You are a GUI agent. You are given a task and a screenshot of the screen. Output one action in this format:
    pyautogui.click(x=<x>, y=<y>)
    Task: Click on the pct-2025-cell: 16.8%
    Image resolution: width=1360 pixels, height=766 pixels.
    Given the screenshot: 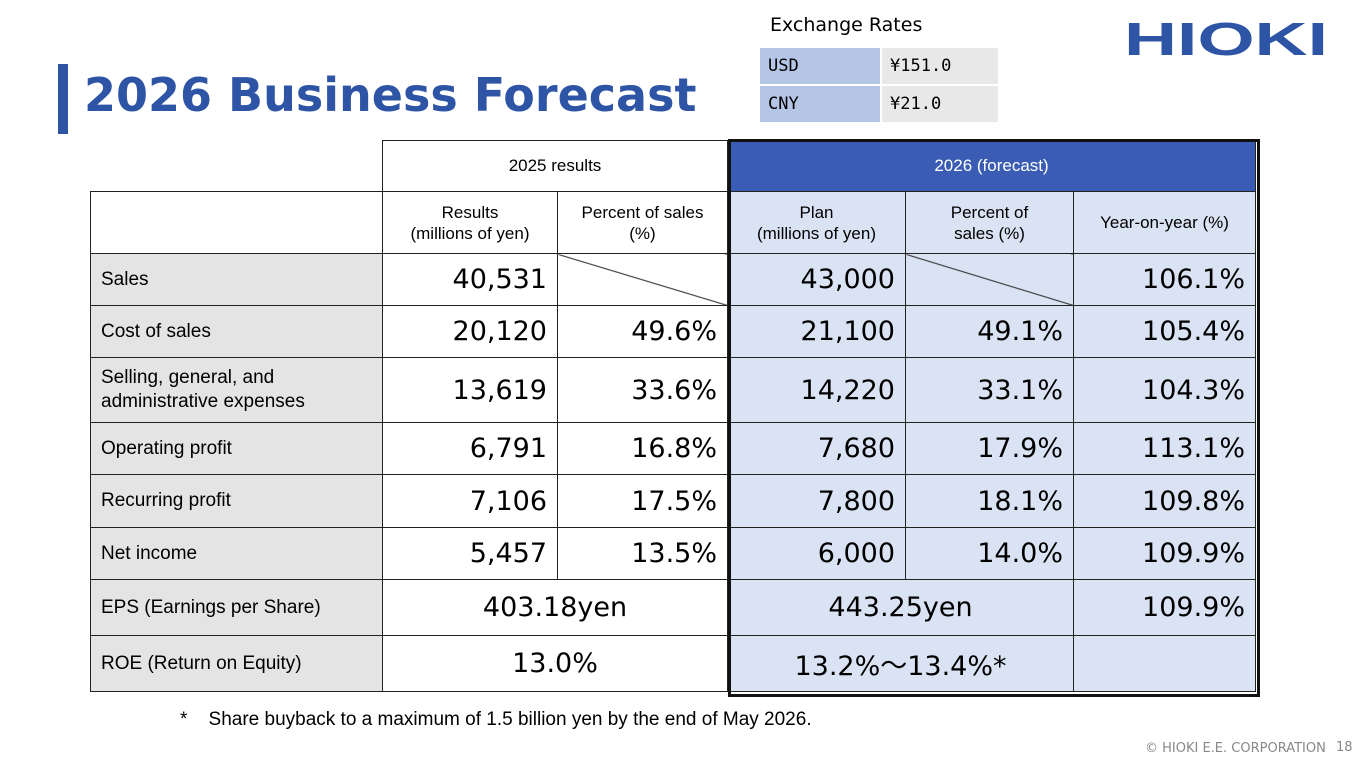 What is the action you would take?
    pyautogui.click(x=642, y=448)
    